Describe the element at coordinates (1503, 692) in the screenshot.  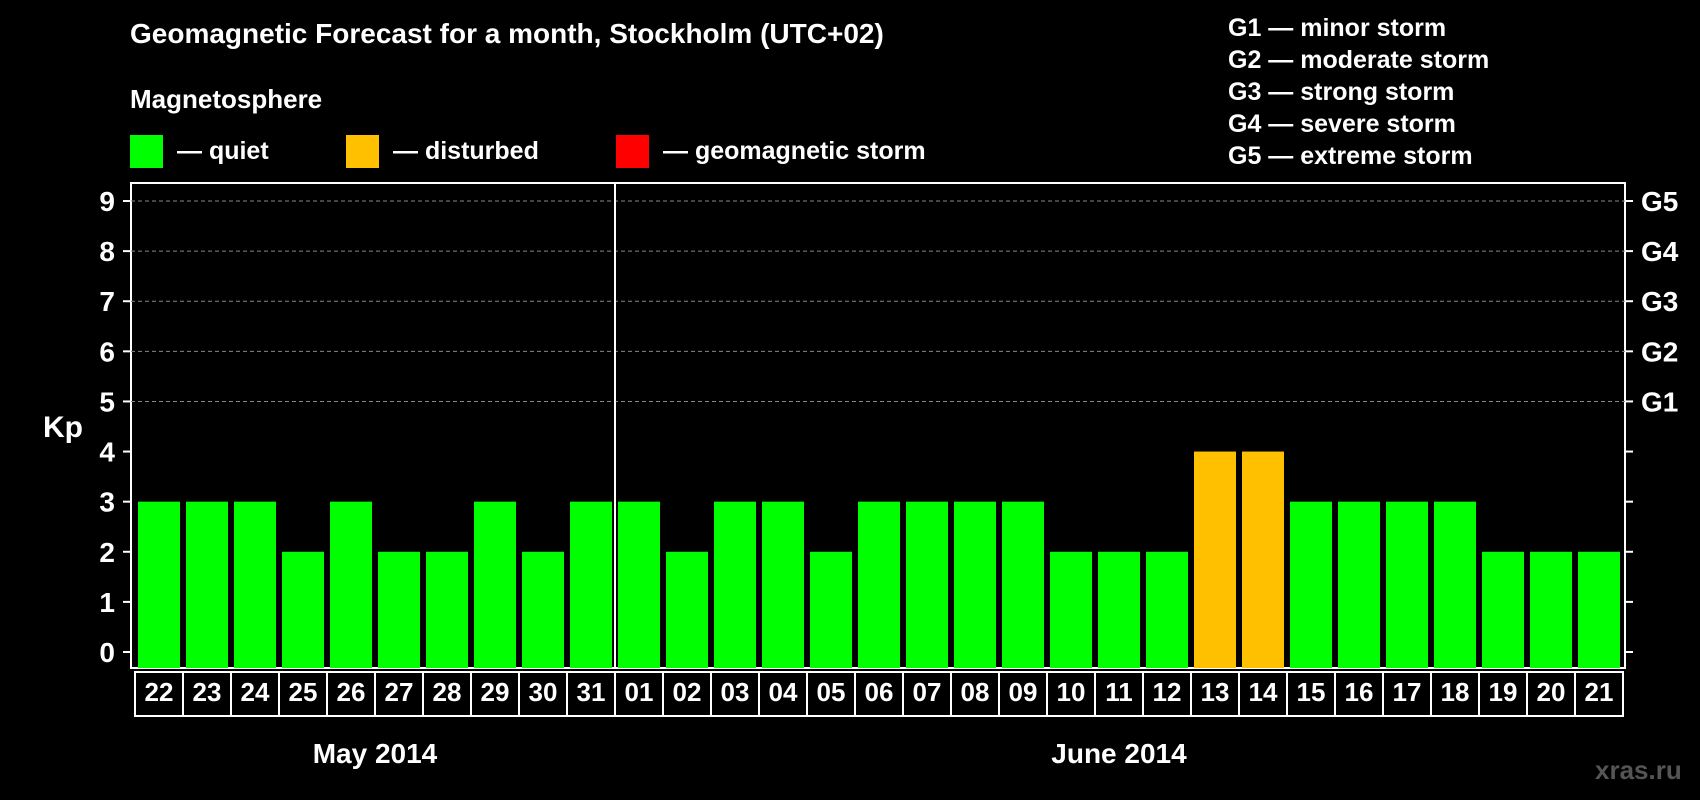
I see `x-tick-label: 19` at that location.